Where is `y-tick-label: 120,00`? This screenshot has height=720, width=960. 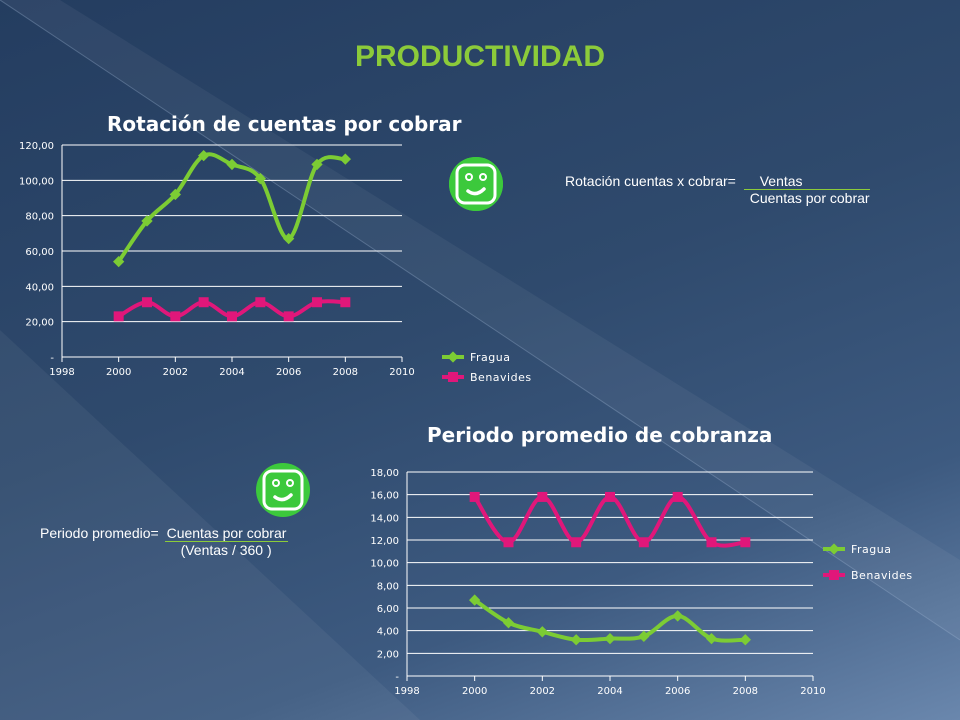 y-tick-label: 120,00 is located at coordinates (36, 146).